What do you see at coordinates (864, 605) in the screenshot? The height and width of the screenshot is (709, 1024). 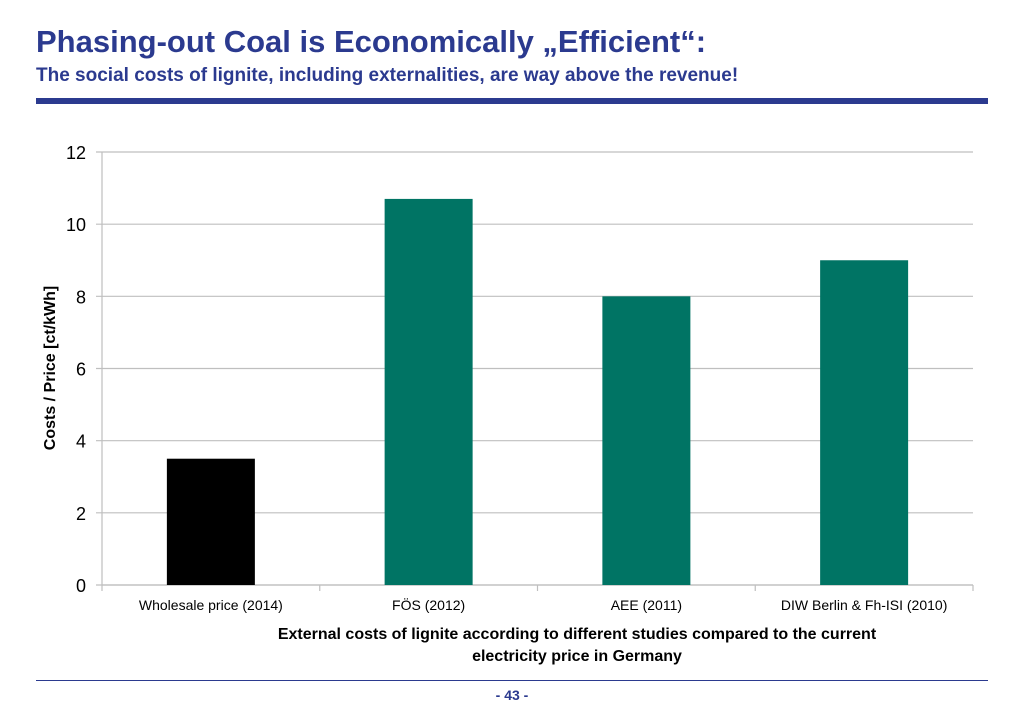 I see `x-tick-label: DIW Berlin & Fh-ISI (2010)` at bounding box center [864, 605].